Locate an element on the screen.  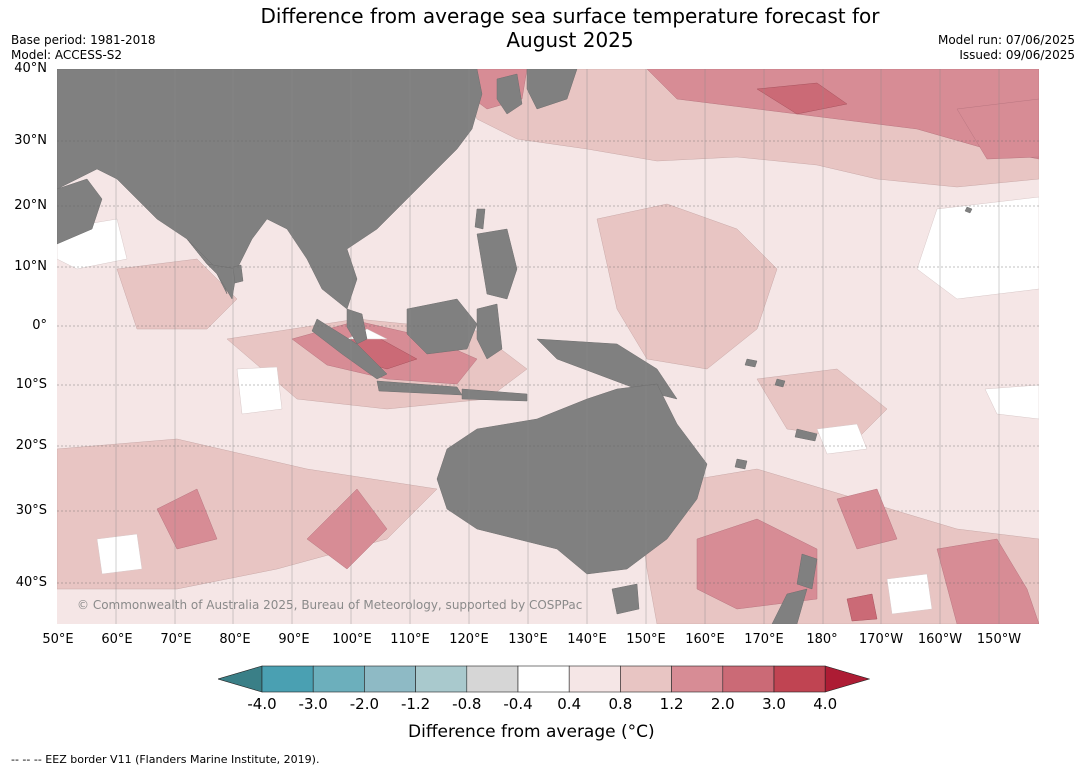
colorbar-extend-high is located at coordinates (847, 679).